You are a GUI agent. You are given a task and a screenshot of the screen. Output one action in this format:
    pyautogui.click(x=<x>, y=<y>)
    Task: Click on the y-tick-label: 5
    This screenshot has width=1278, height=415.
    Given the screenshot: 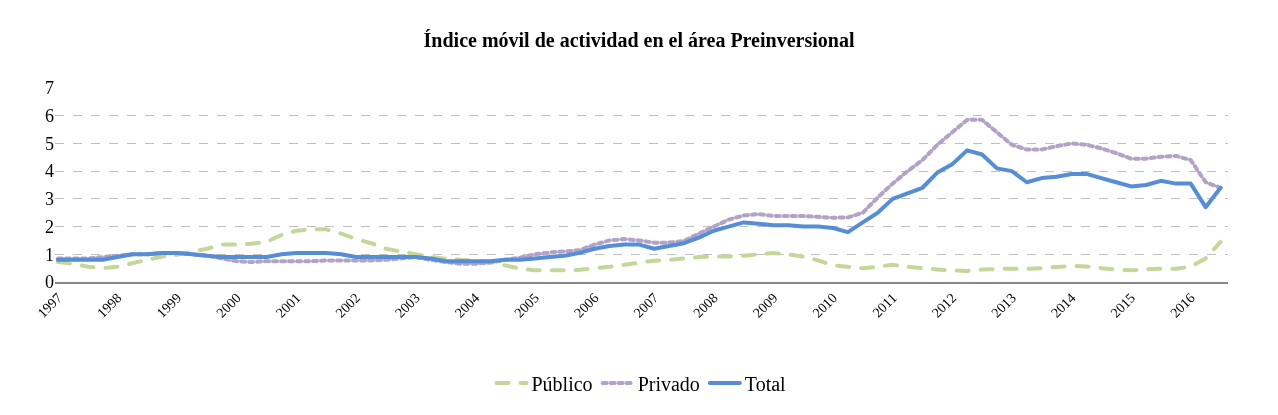 What is the action you would take?
    pyautogui.click(x=49, y=143)
    